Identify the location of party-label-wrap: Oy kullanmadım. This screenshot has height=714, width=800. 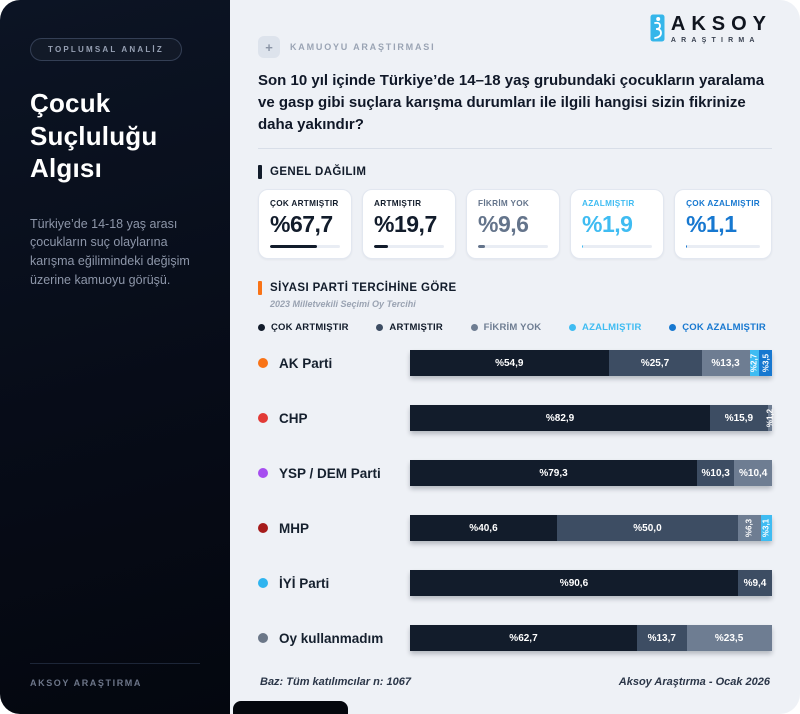
(334, 638).